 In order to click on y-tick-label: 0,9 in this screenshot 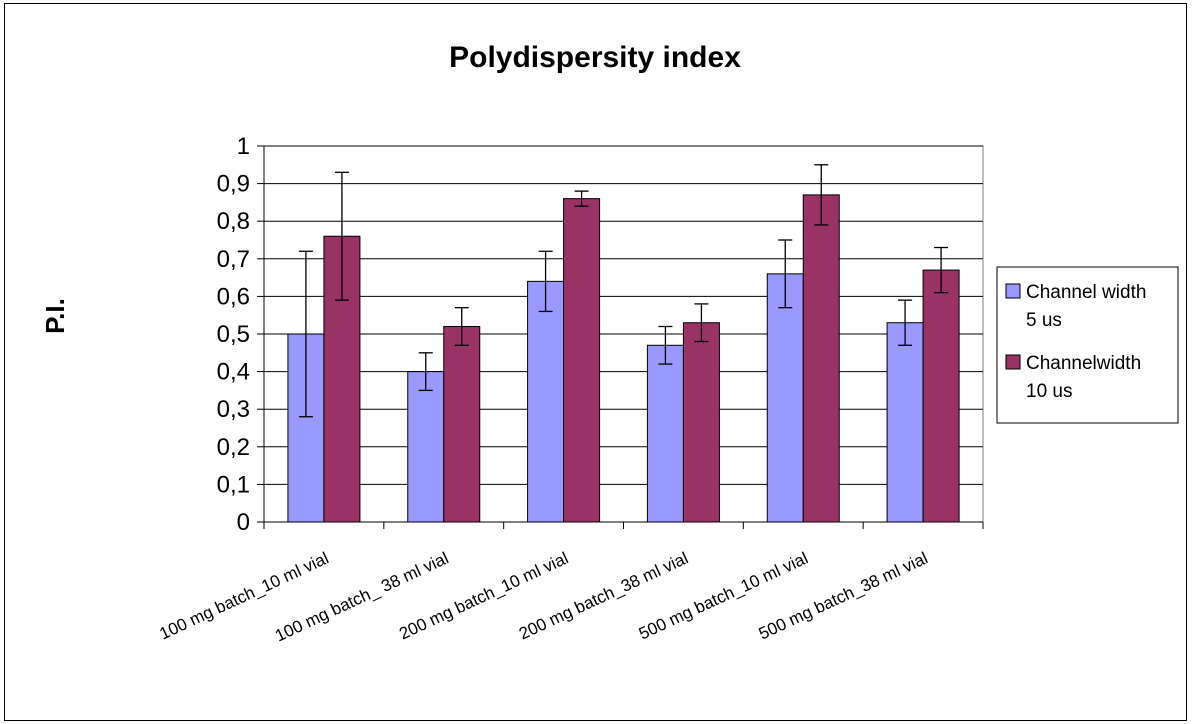, I will do `click(233, 184)`.